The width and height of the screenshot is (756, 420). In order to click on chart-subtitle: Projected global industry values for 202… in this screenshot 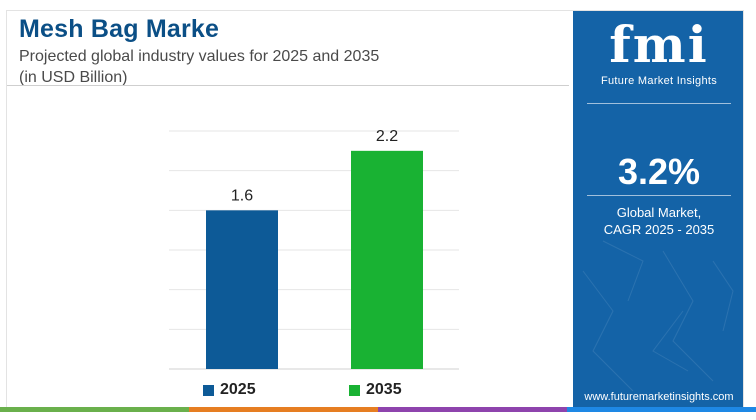, I will do `click(229, 67)`.